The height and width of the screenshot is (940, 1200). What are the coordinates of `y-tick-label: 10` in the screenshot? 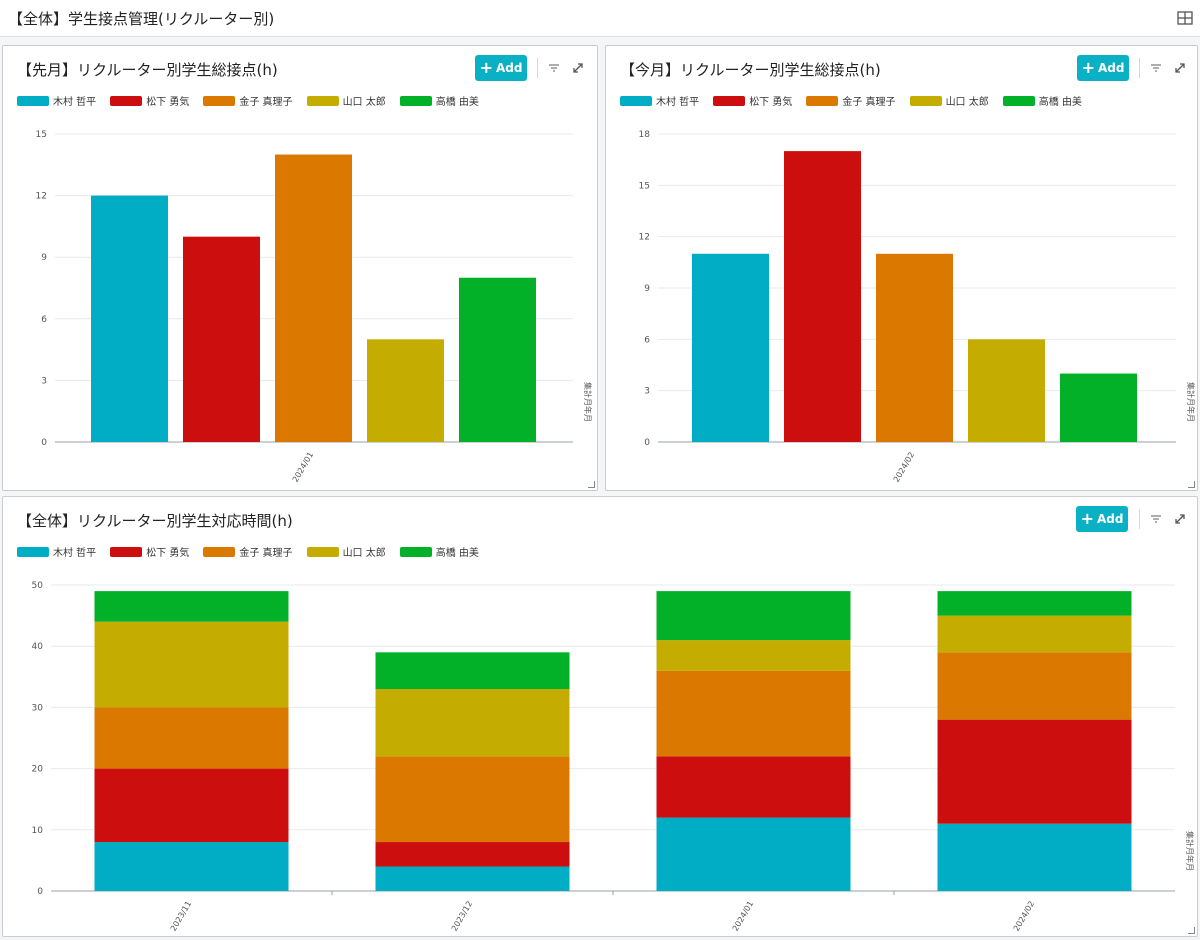 It's located at (38, 831).